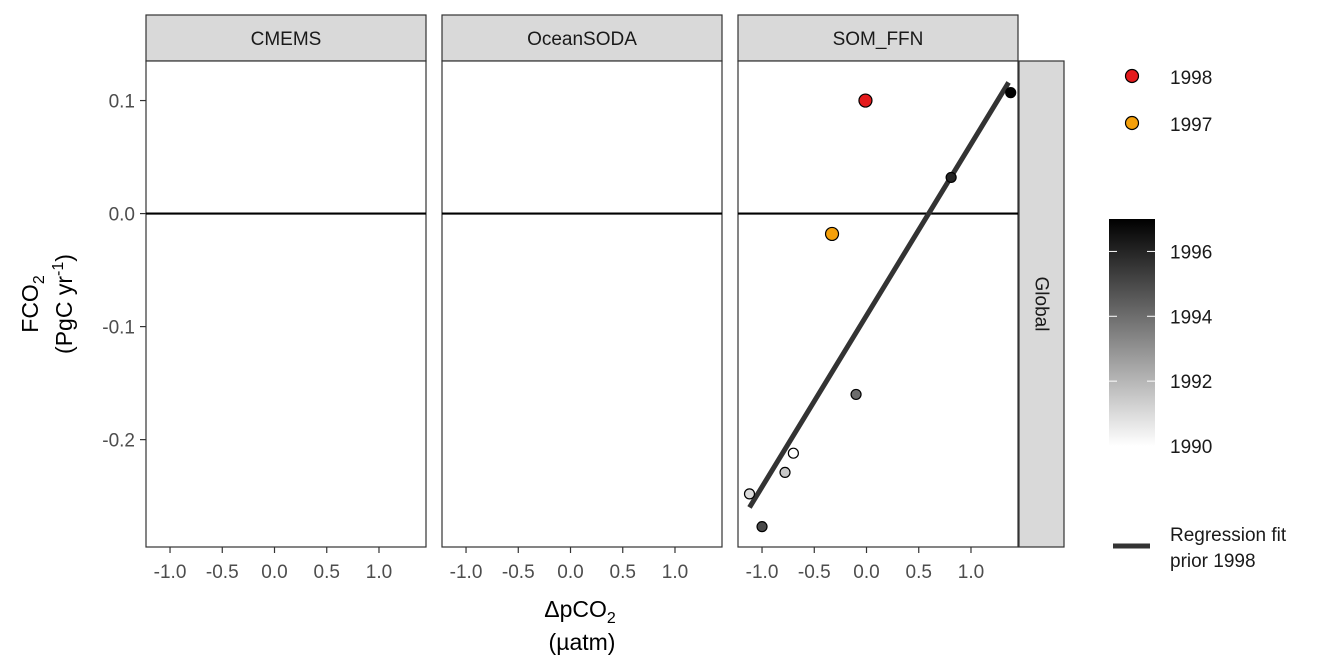 This screenshot has height=672, width=1344. Describe the element at coordinates (1228, 535) in the screenshot. I see `legend-label-regression-1: Regression fit` at that location.